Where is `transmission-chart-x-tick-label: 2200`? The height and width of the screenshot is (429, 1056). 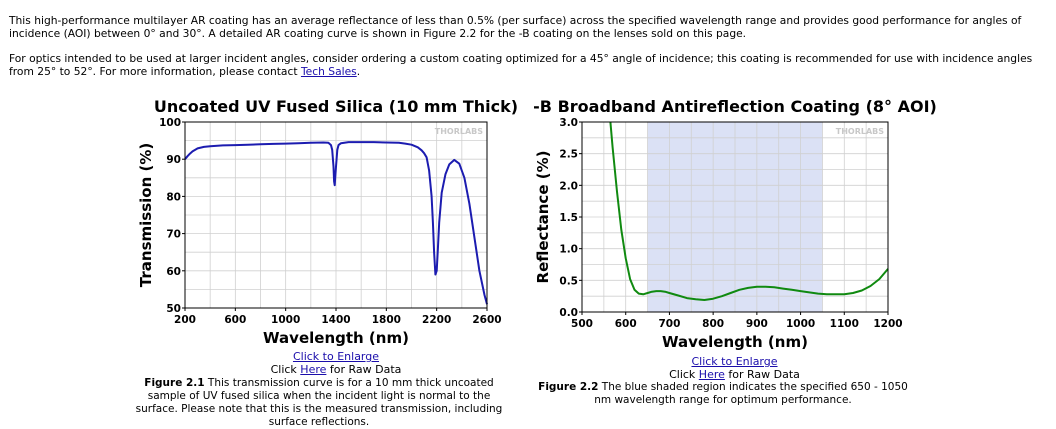
transmission-chart-x-tick-label: 2200 is located at coordinates (436, 320).